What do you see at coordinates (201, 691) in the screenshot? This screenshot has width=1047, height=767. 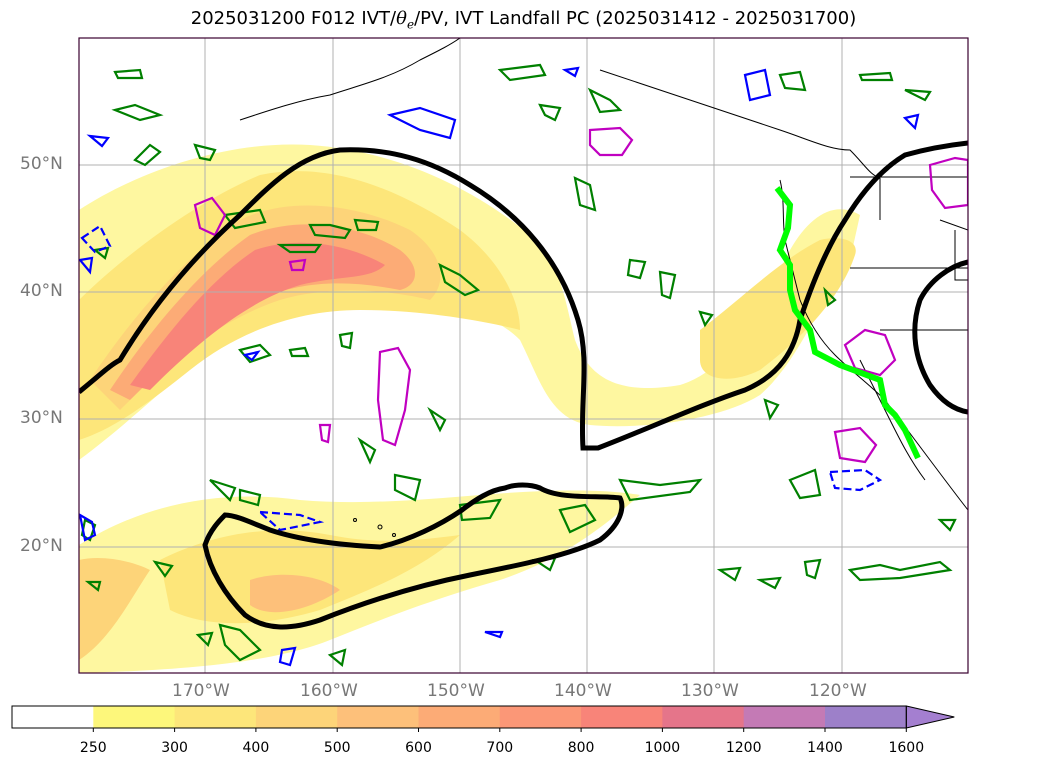 I see `lon-label-170w: 170°W` at bounding box center [201, 691].